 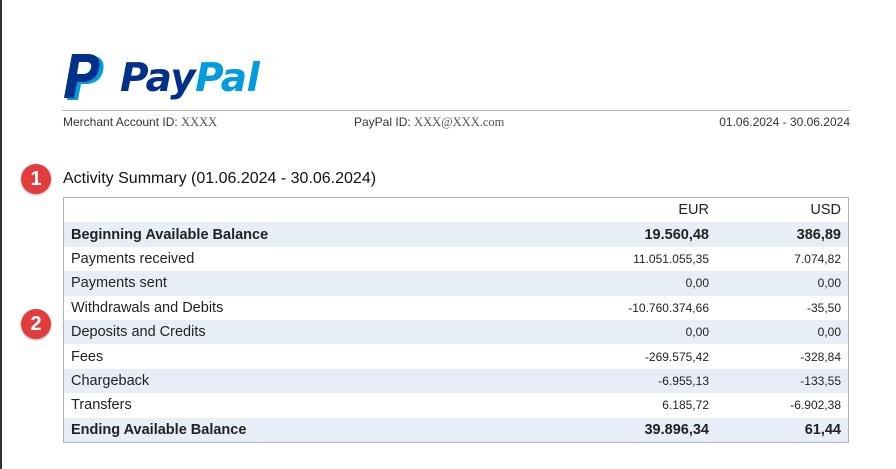 What do you see at coordinates (825, 210) in the screenshot?
I see `column-header-usd: USD` at bounding box center [825, 210].